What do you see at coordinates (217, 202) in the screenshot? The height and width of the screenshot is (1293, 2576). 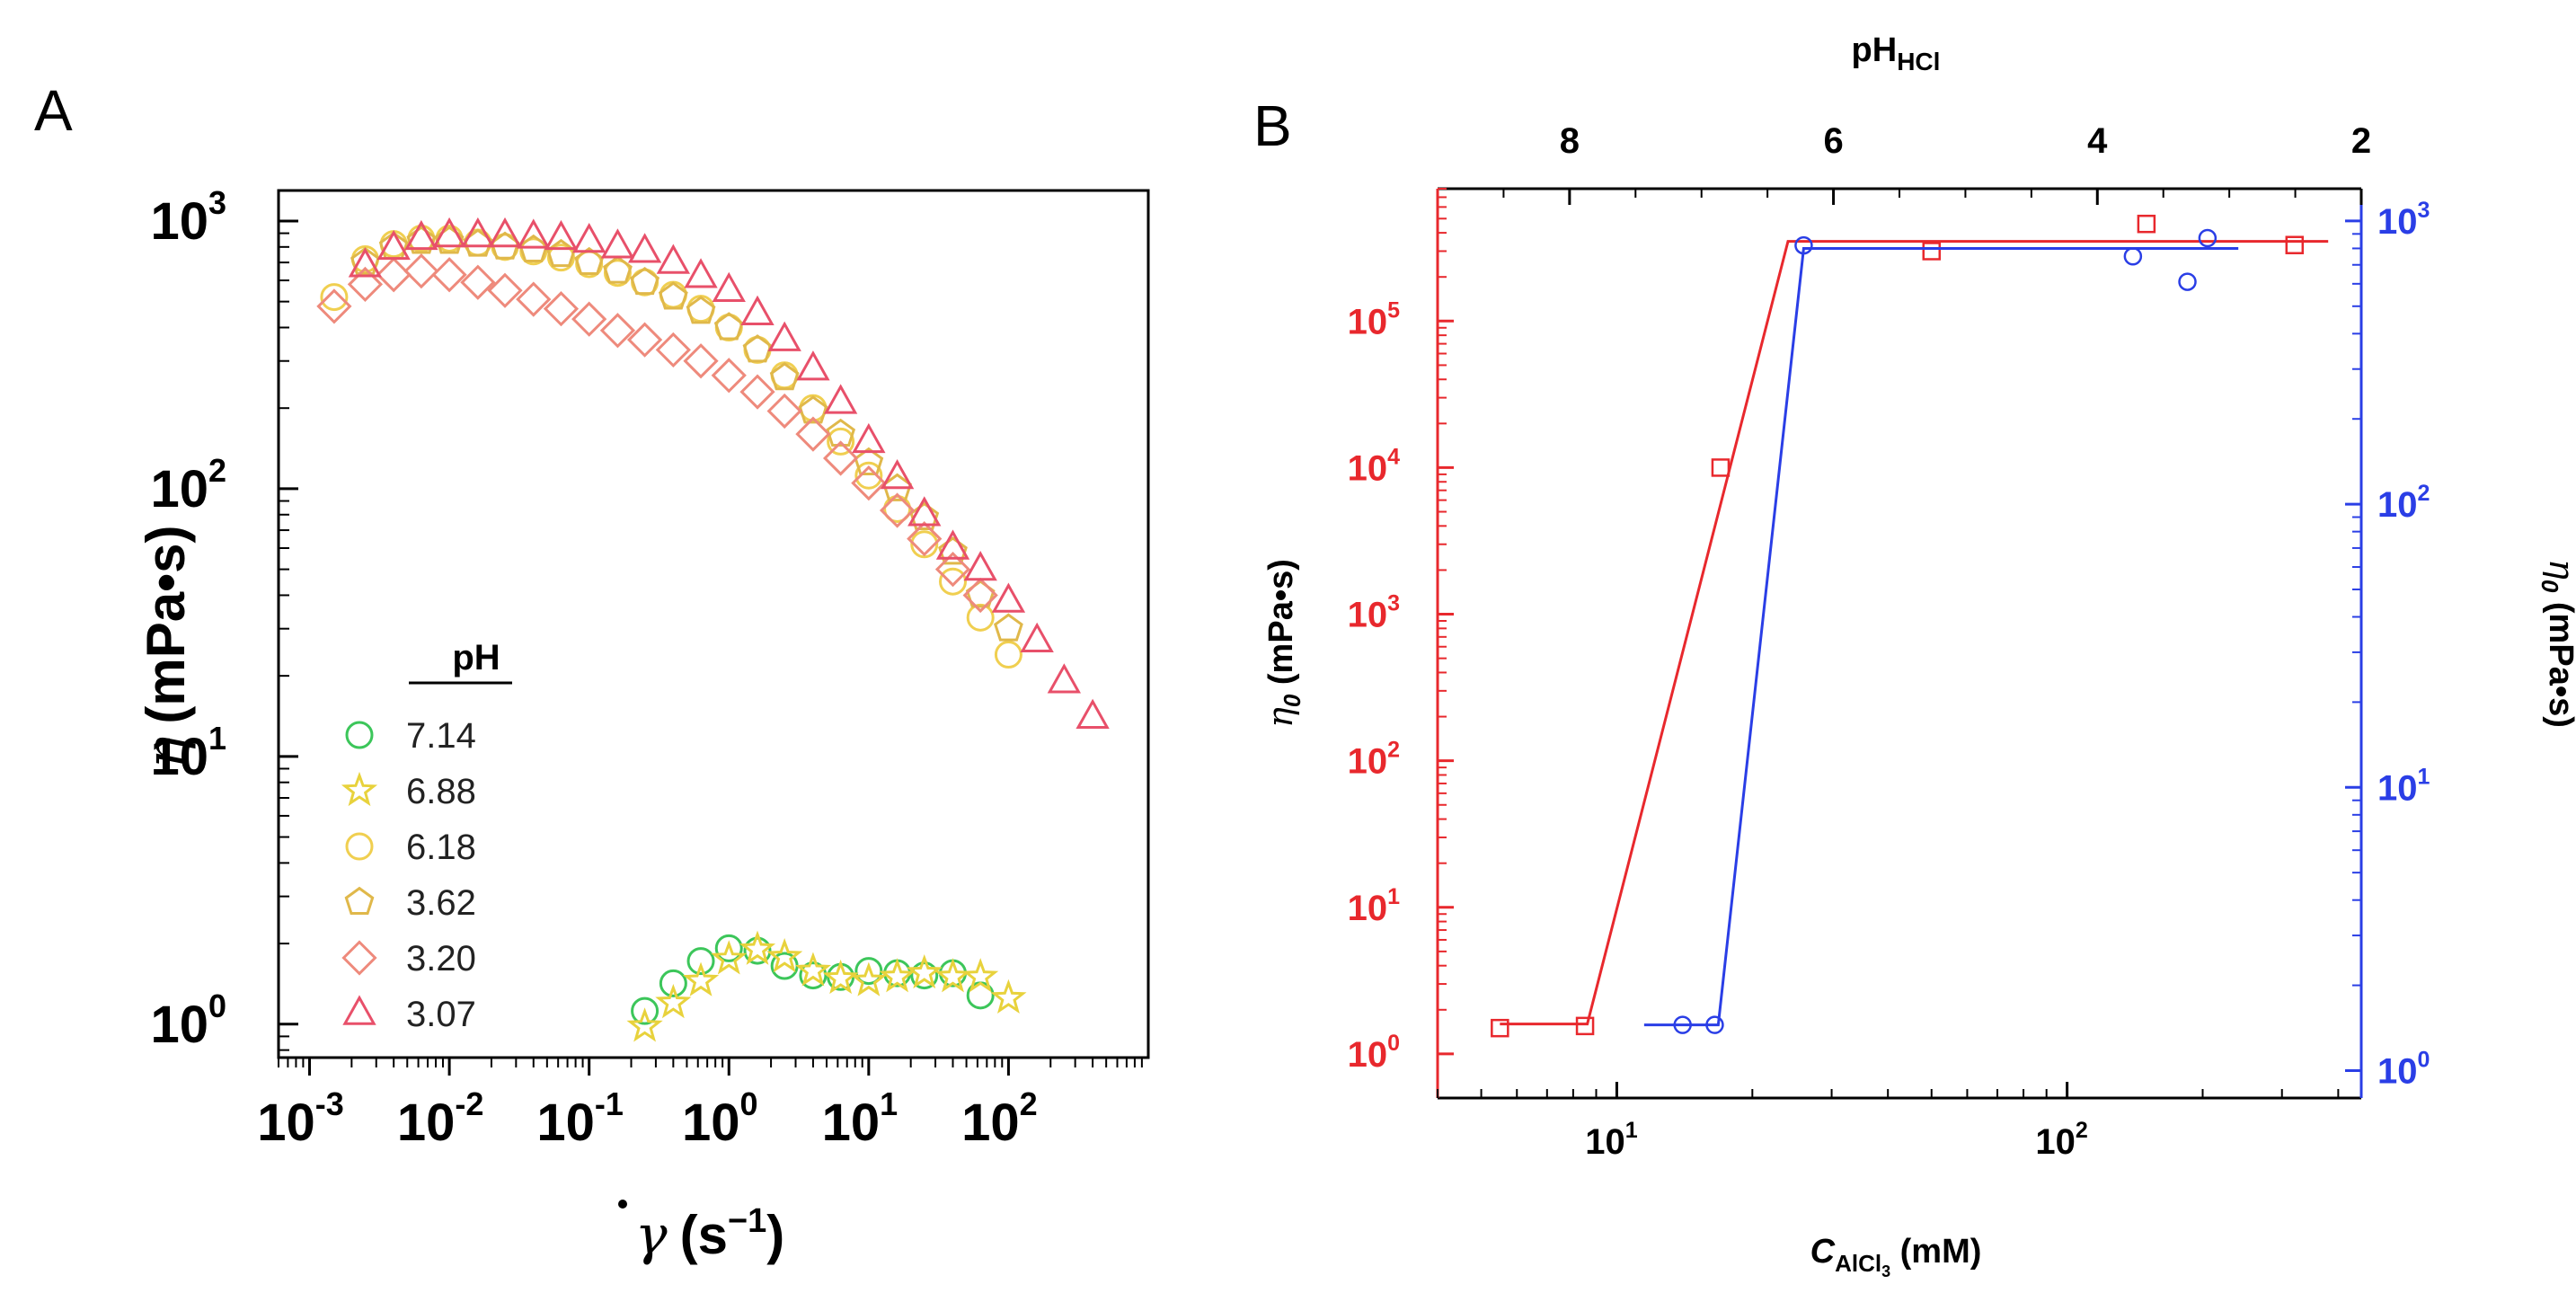 I see `panel-a-y-tick-label-exp: 3` at bounding box center [217, 202].